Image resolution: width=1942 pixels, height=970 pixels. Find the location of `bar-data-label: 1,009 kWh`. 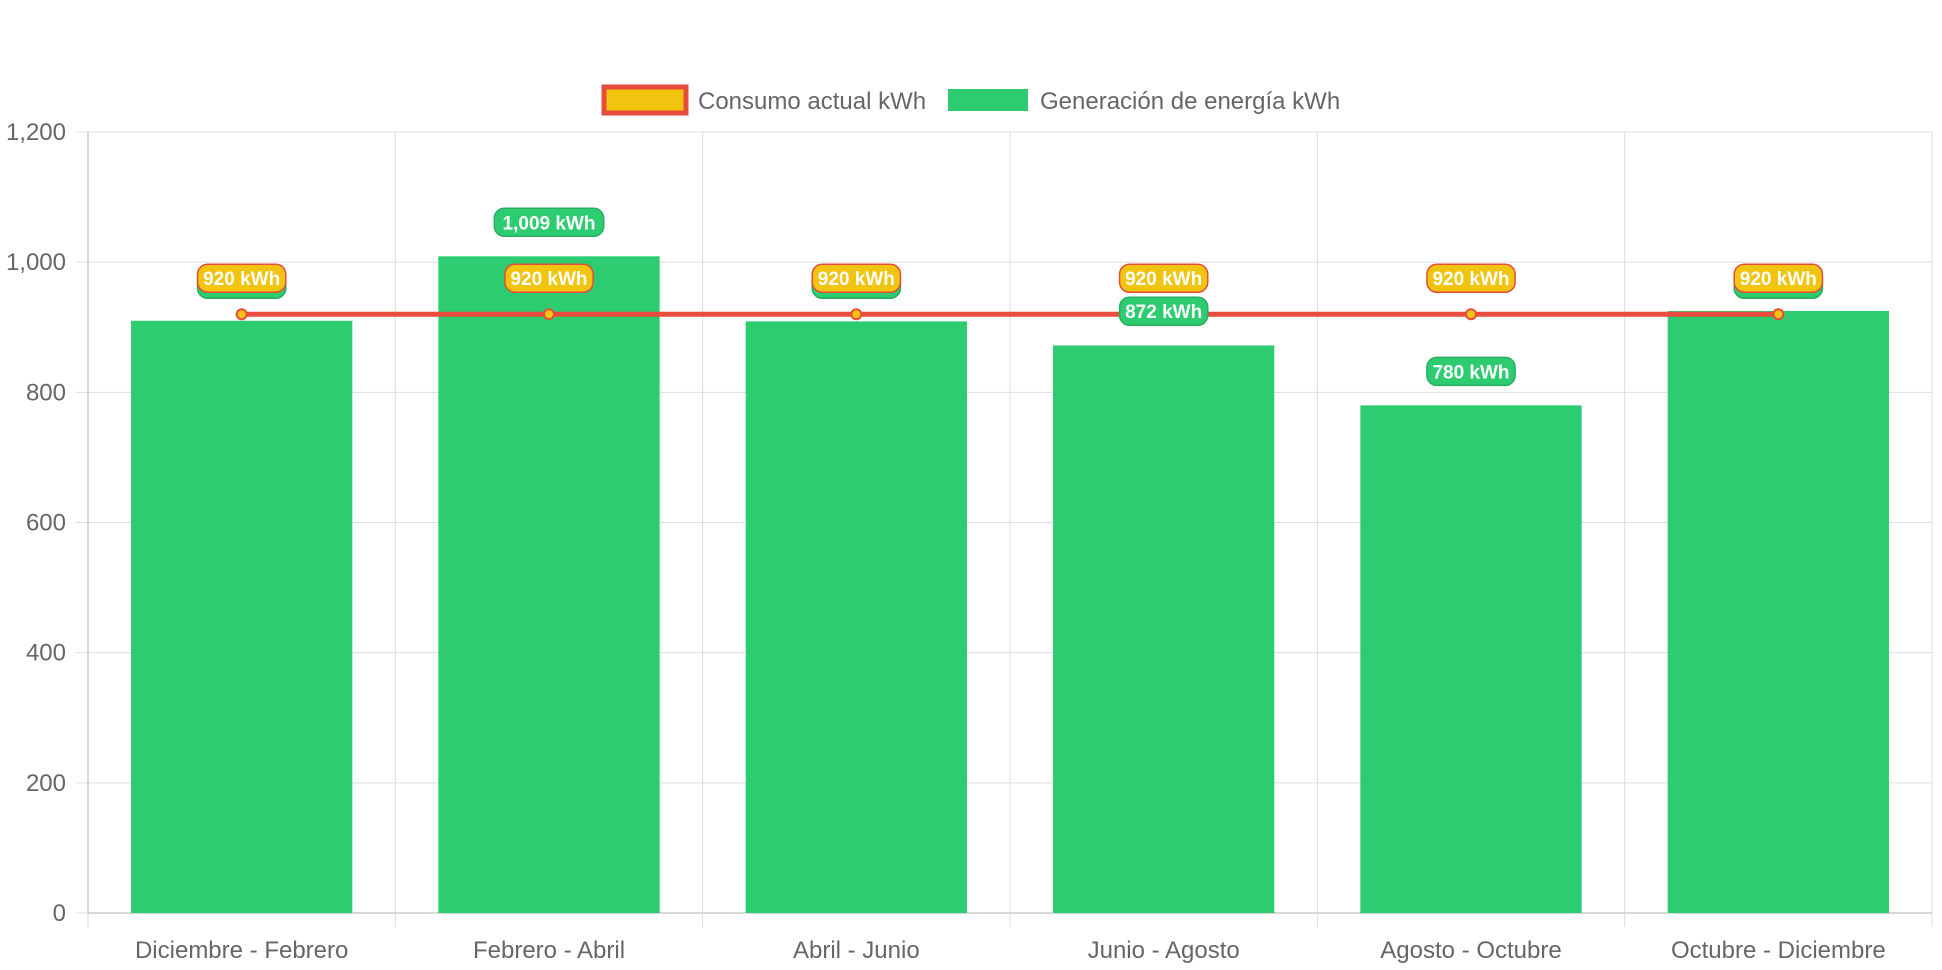

bar-data-label: 1,009 kWh is located at coordinates (549, 223).